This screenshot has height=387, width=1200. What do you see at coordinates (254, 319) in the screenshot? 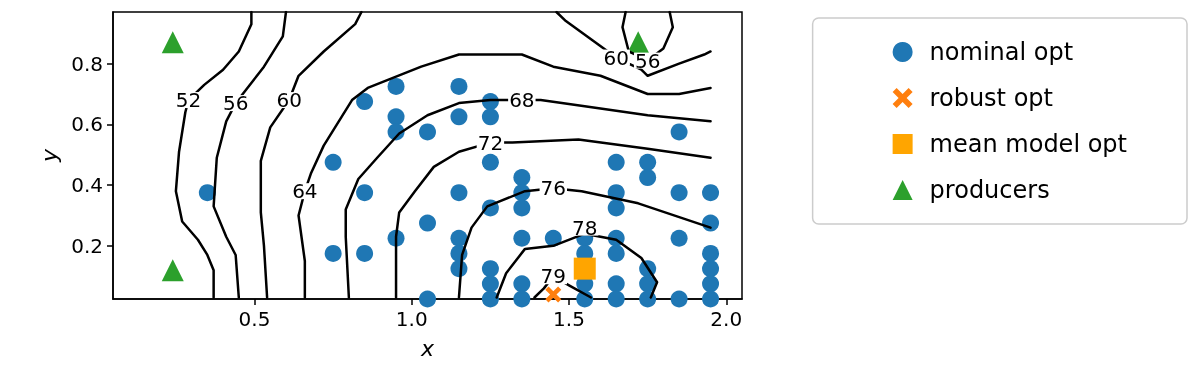
I see `x-tick-label: 0.5` at bounding box center [254, 319].